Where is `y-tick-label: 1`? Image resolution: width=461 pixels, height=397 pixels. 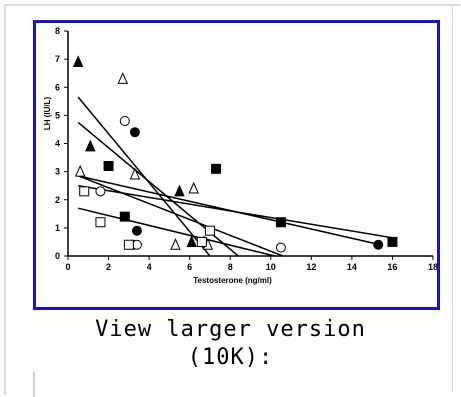 y-tick-label: 1 is located at coordinates (57, 228).